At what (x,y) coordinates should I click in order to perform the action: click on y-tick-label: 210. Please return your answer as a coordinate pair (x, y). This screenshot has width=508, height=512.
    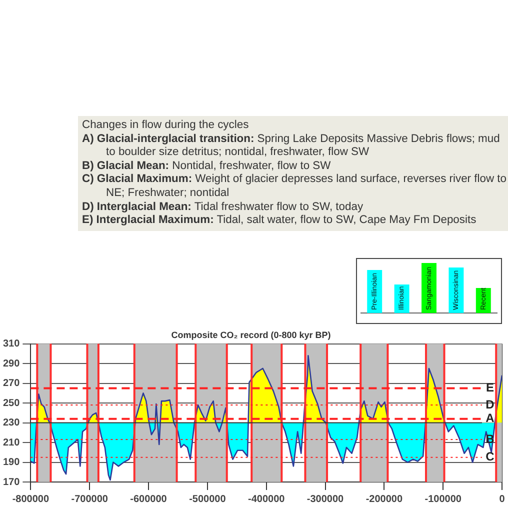
    Looking at the image, I should click on (11, 442).